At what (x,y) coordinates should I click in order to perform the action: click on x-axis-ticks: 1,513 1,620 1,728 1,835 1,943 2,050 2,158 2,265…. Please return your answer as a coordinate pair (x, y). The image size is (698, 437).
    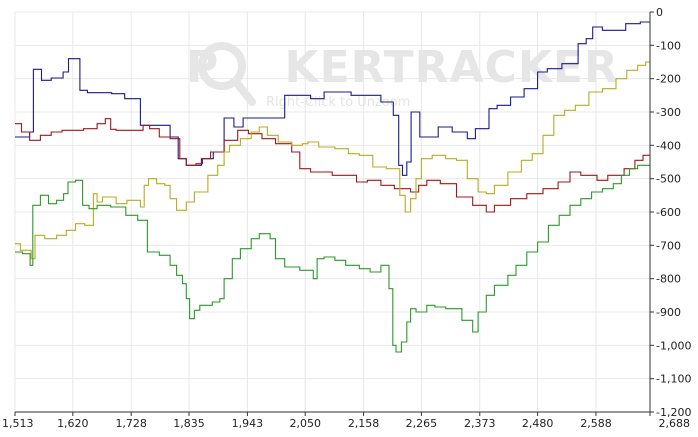
    Looking at the image, I should click on (346, 421).